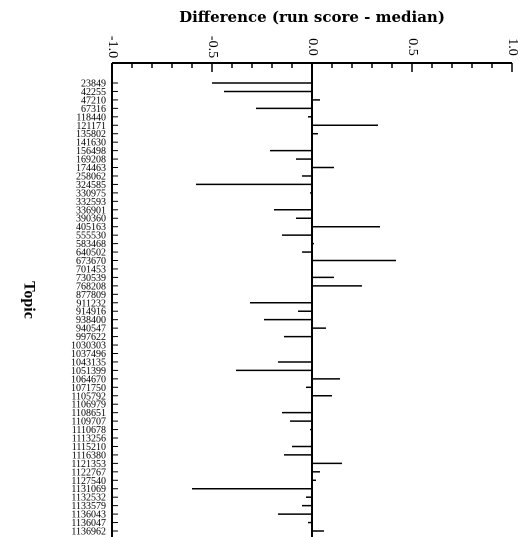 Image resolution: width=527 pixels, height=537 pixels. What do you see at coordinates (89, 447) in the screenshot?
I see `topic-label: 1115210` at bounding box center [89, 447].